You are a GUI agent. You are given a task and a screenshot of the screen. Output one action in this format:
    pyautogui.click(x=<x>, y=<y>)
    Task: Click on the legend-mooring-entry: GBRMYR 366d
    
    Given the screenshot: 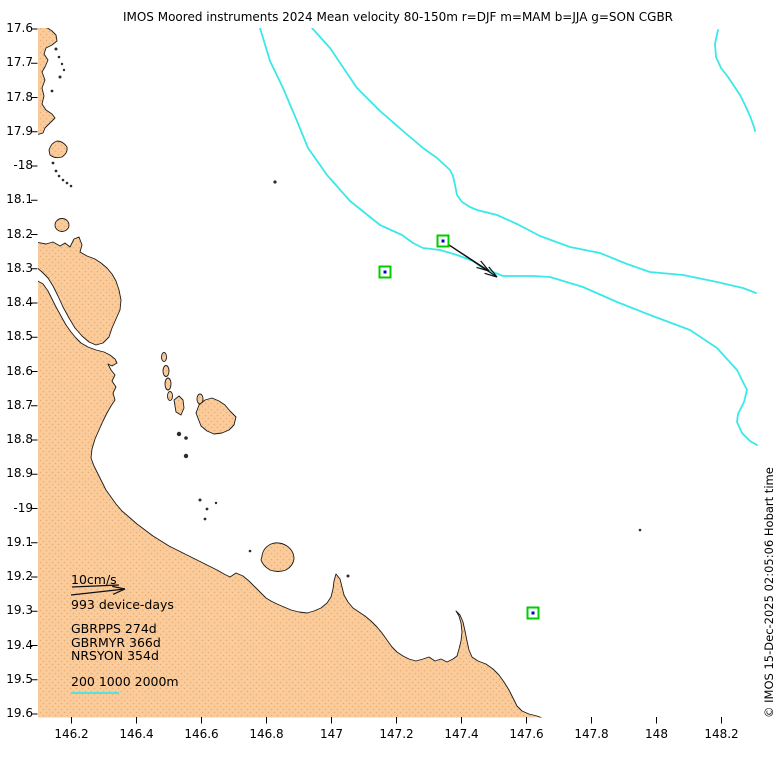 What is the action you would take?
    pyautogui.click(x=116, y=642)
    